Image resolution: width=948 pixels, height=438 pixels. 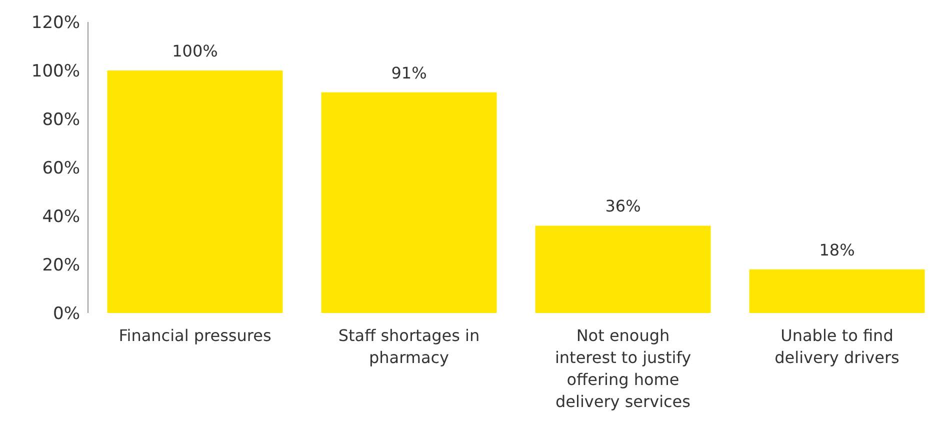 What do you see at coordinates (409, 72) in the screenshot?
I see `data-label: 91%` at bounding box center [409, 72].